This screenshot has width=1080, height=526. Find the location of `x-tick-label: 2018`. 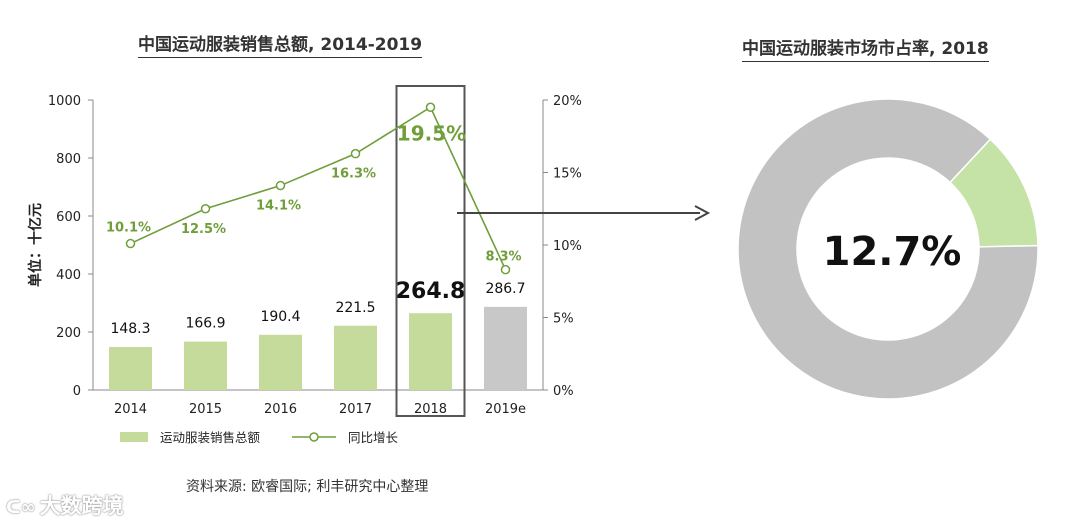

x-tick-label: 2018 is located at coordinates (430, 409).